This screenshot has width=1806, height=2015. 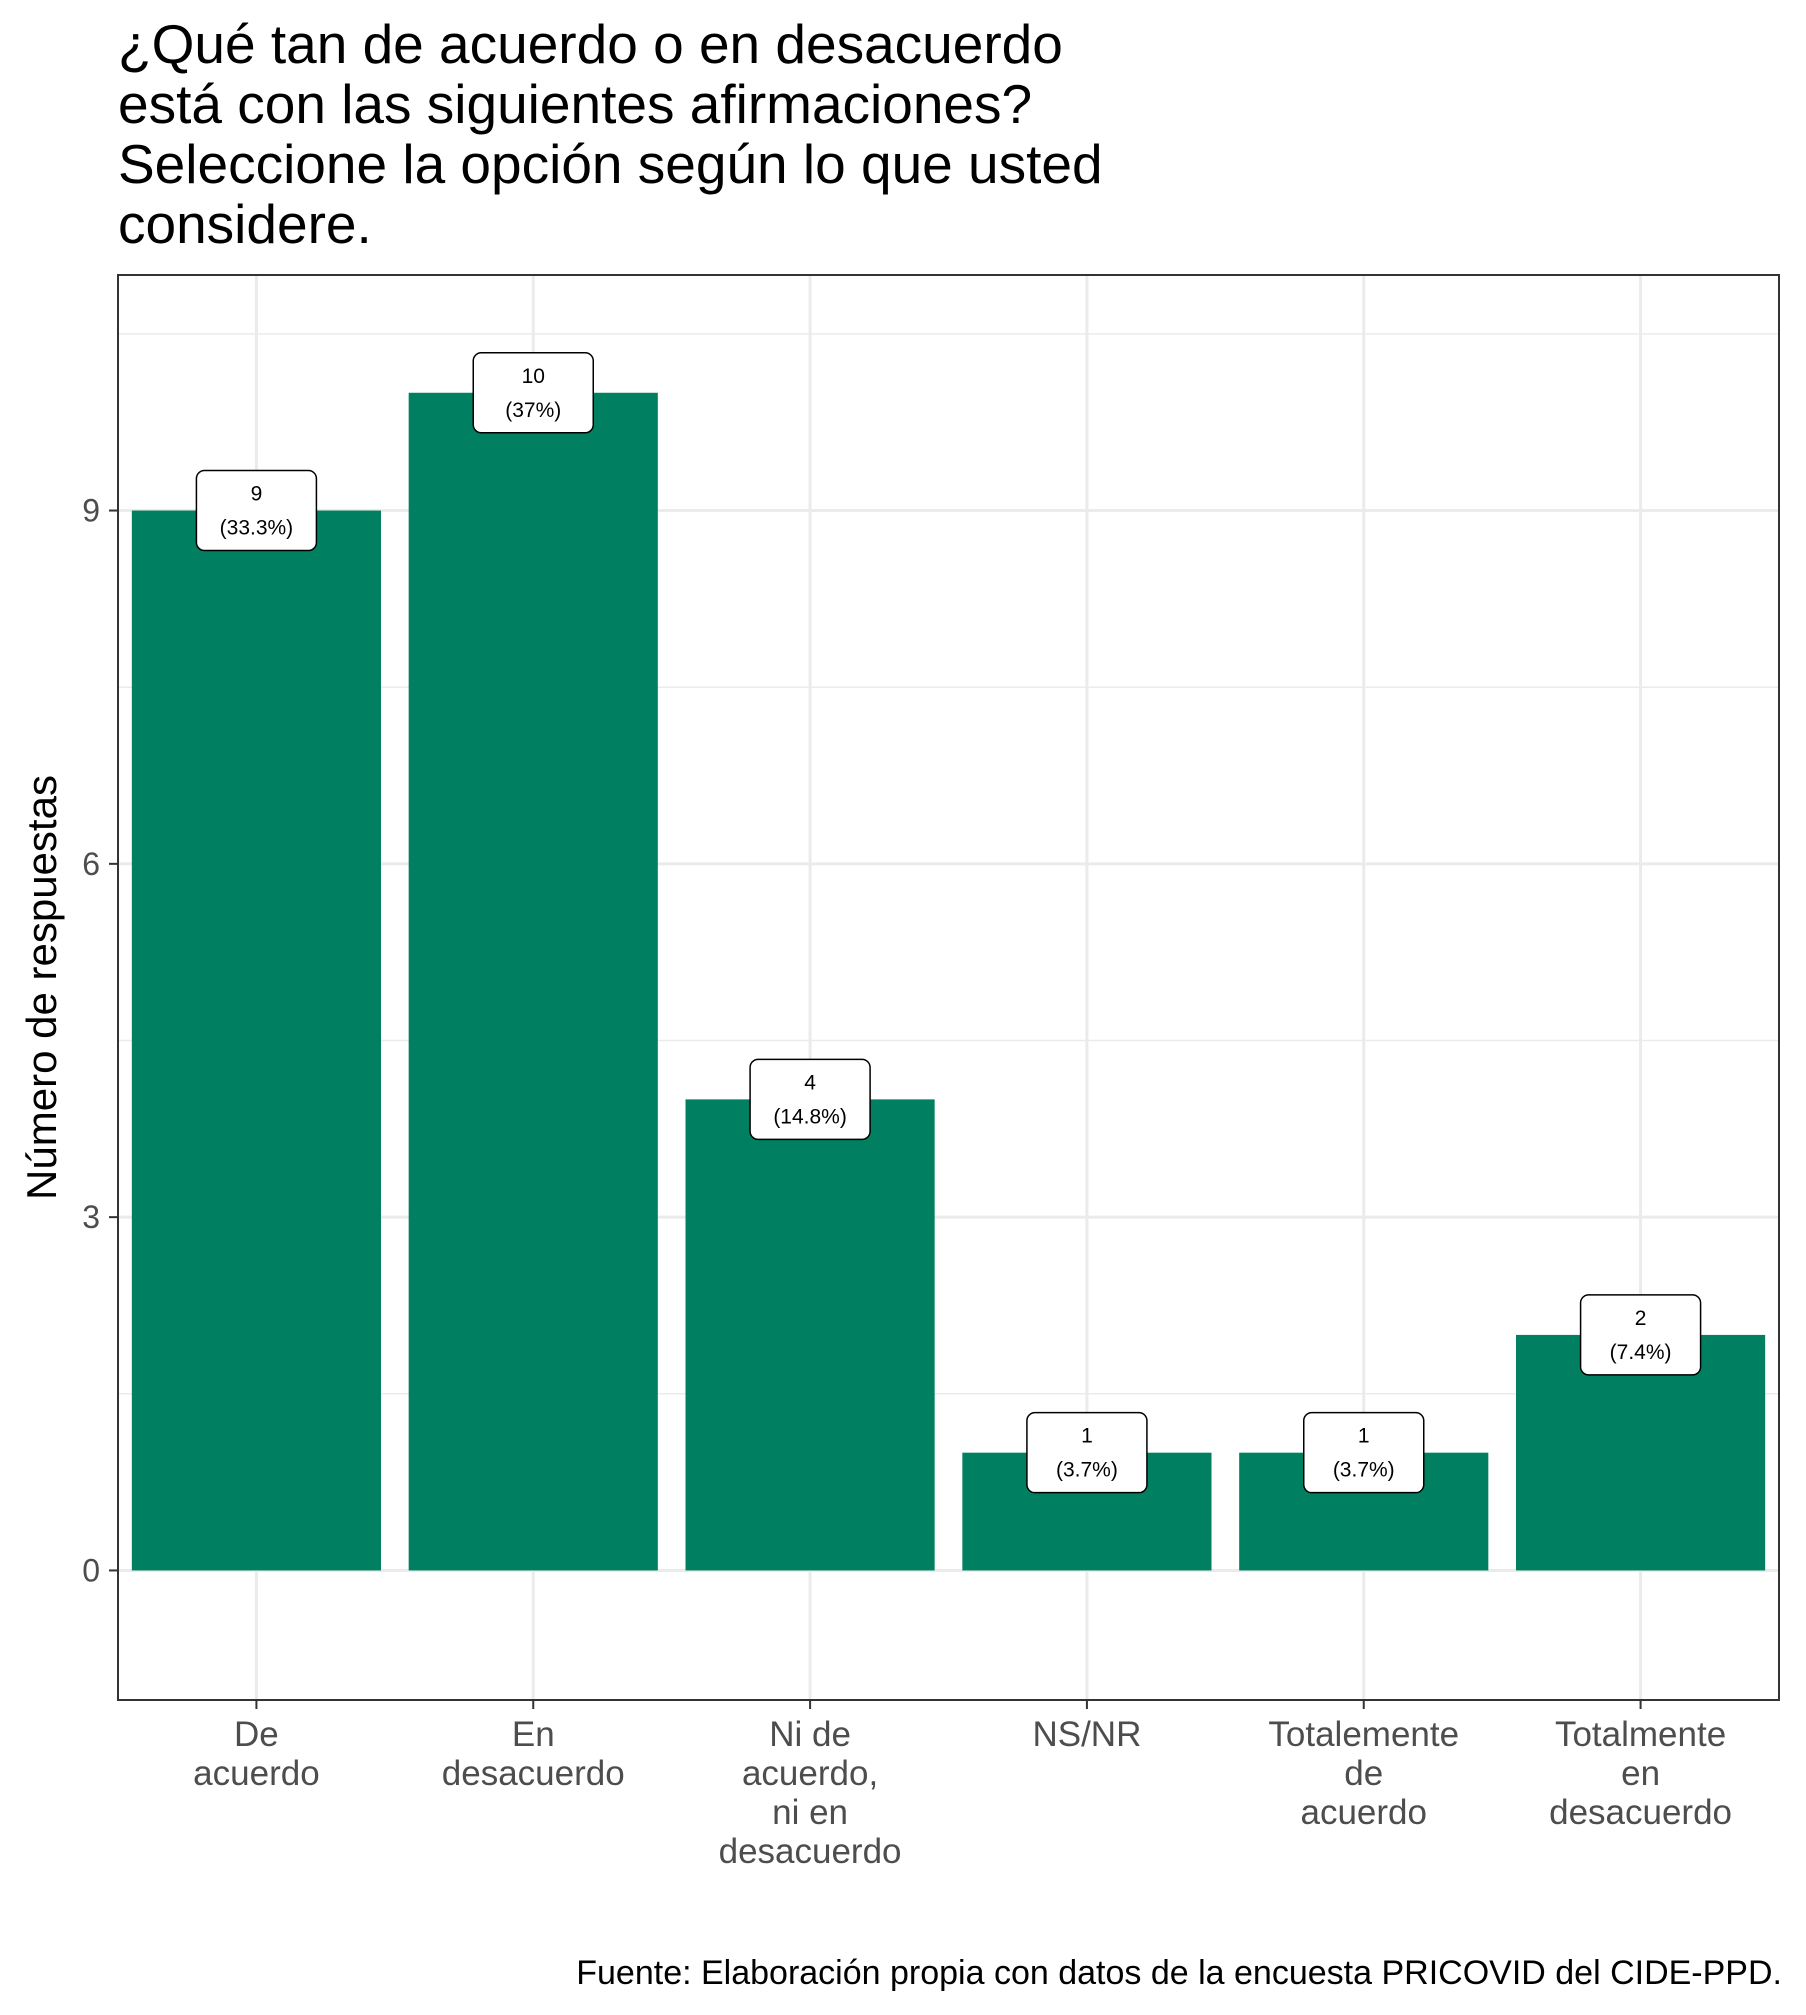 What do you see at coordinates (91, 1217) in the screenshot?
I see `y-tick-label: 3` at bounding box center [91, 1217].